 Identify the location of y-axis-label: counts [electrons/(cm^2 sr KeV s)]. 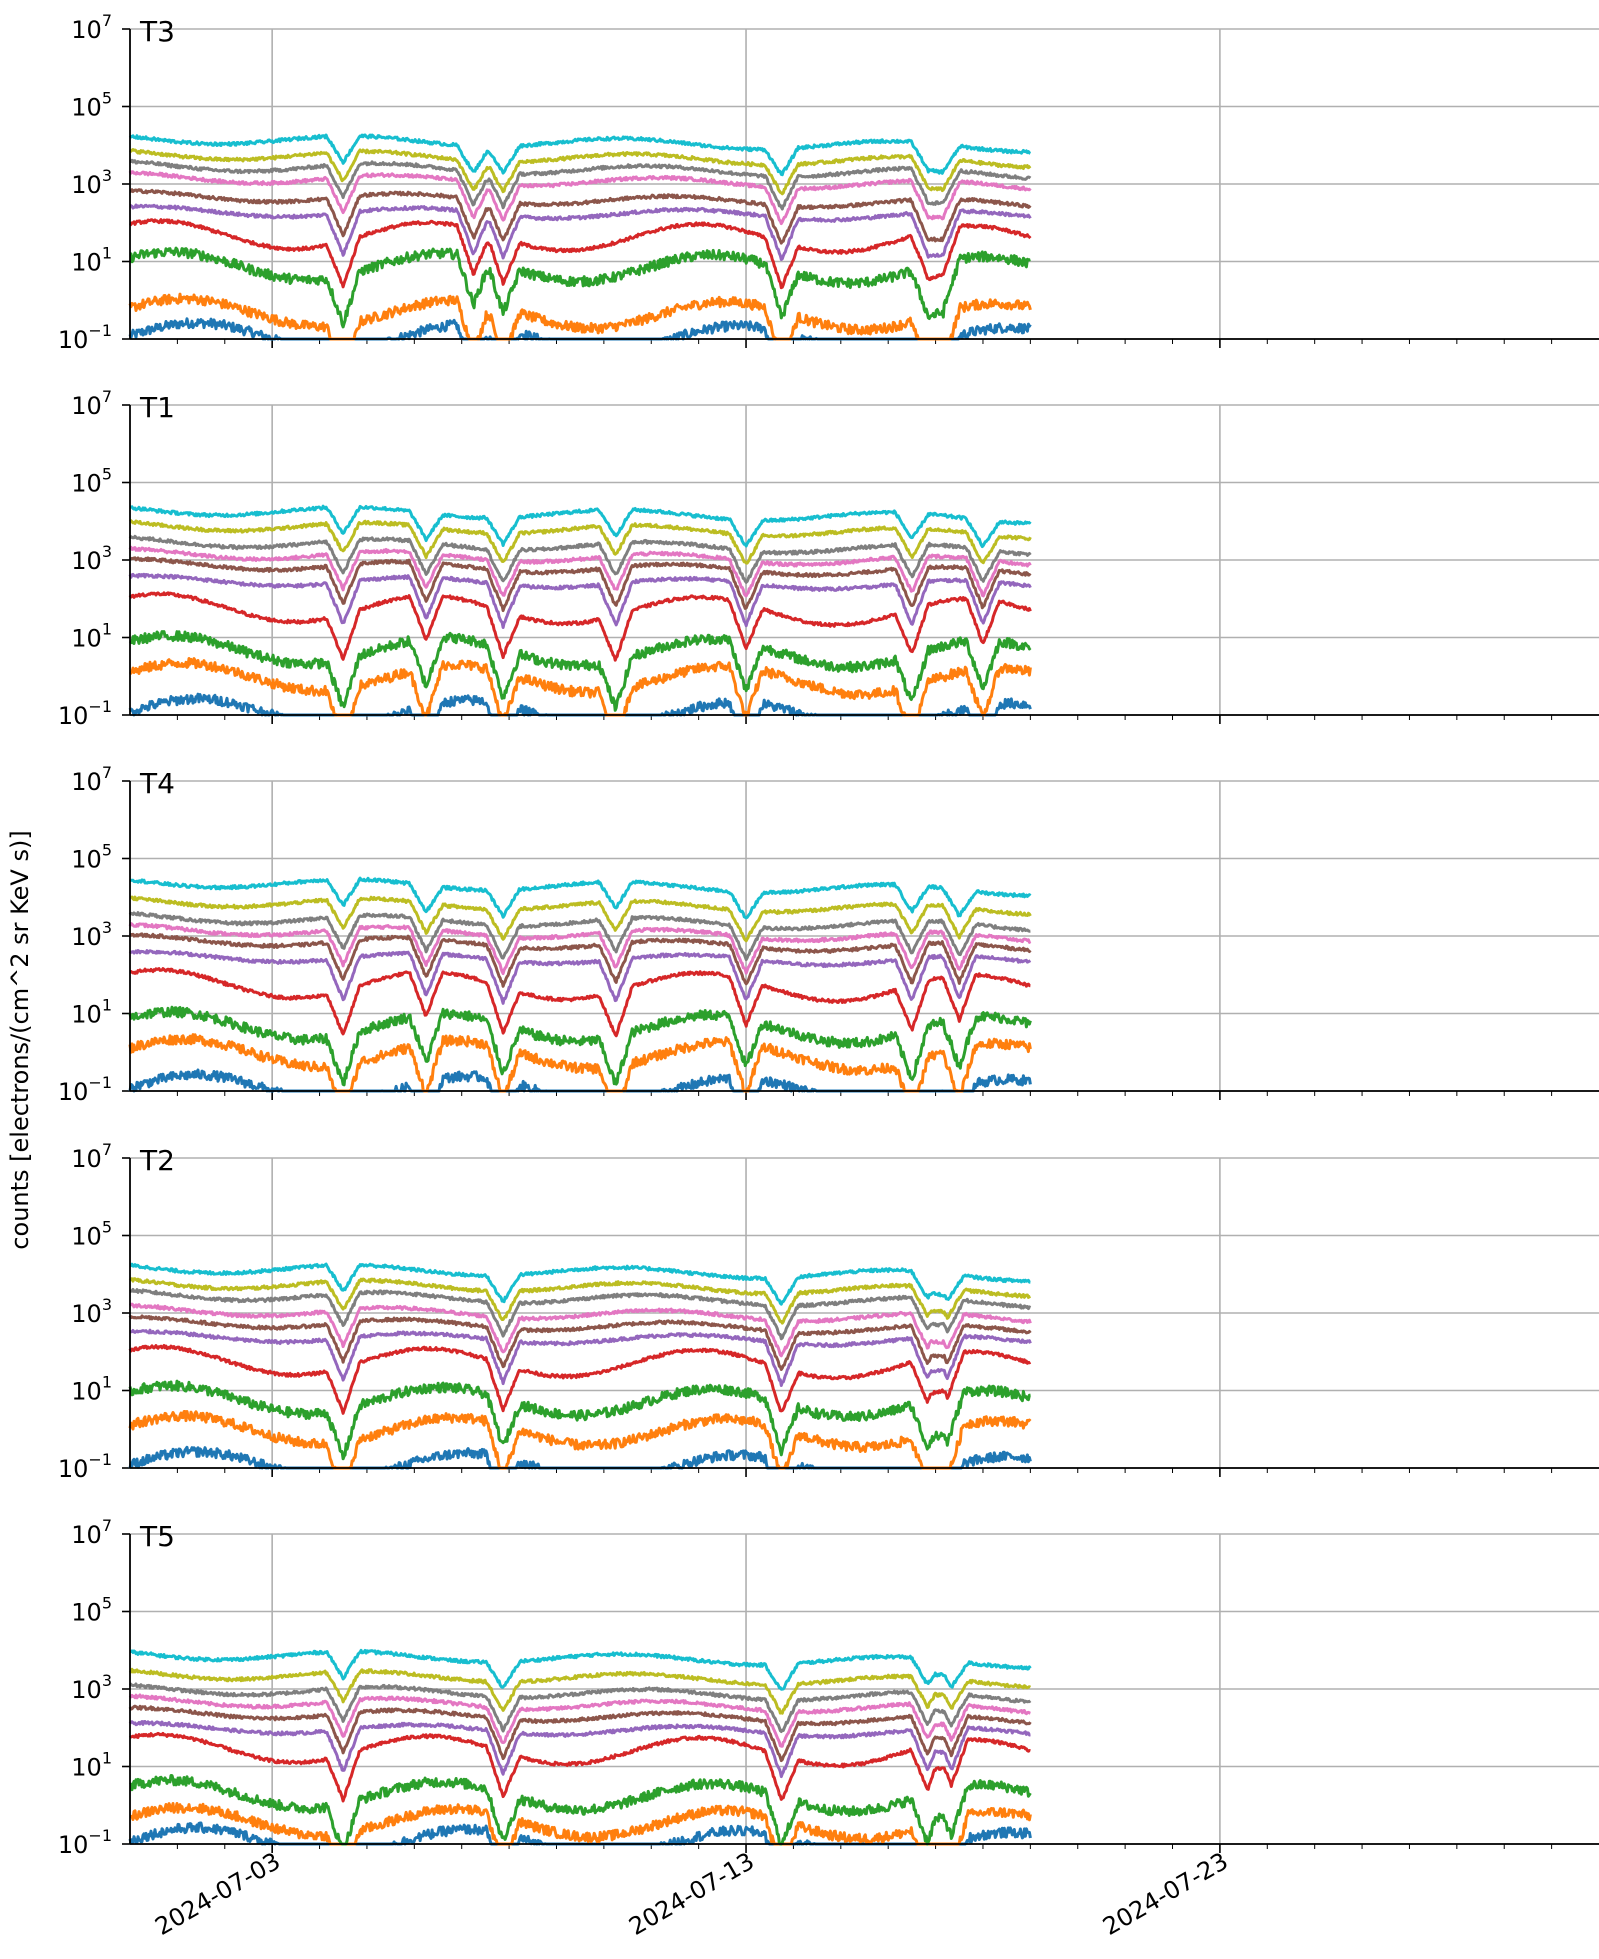
(20, 1039).